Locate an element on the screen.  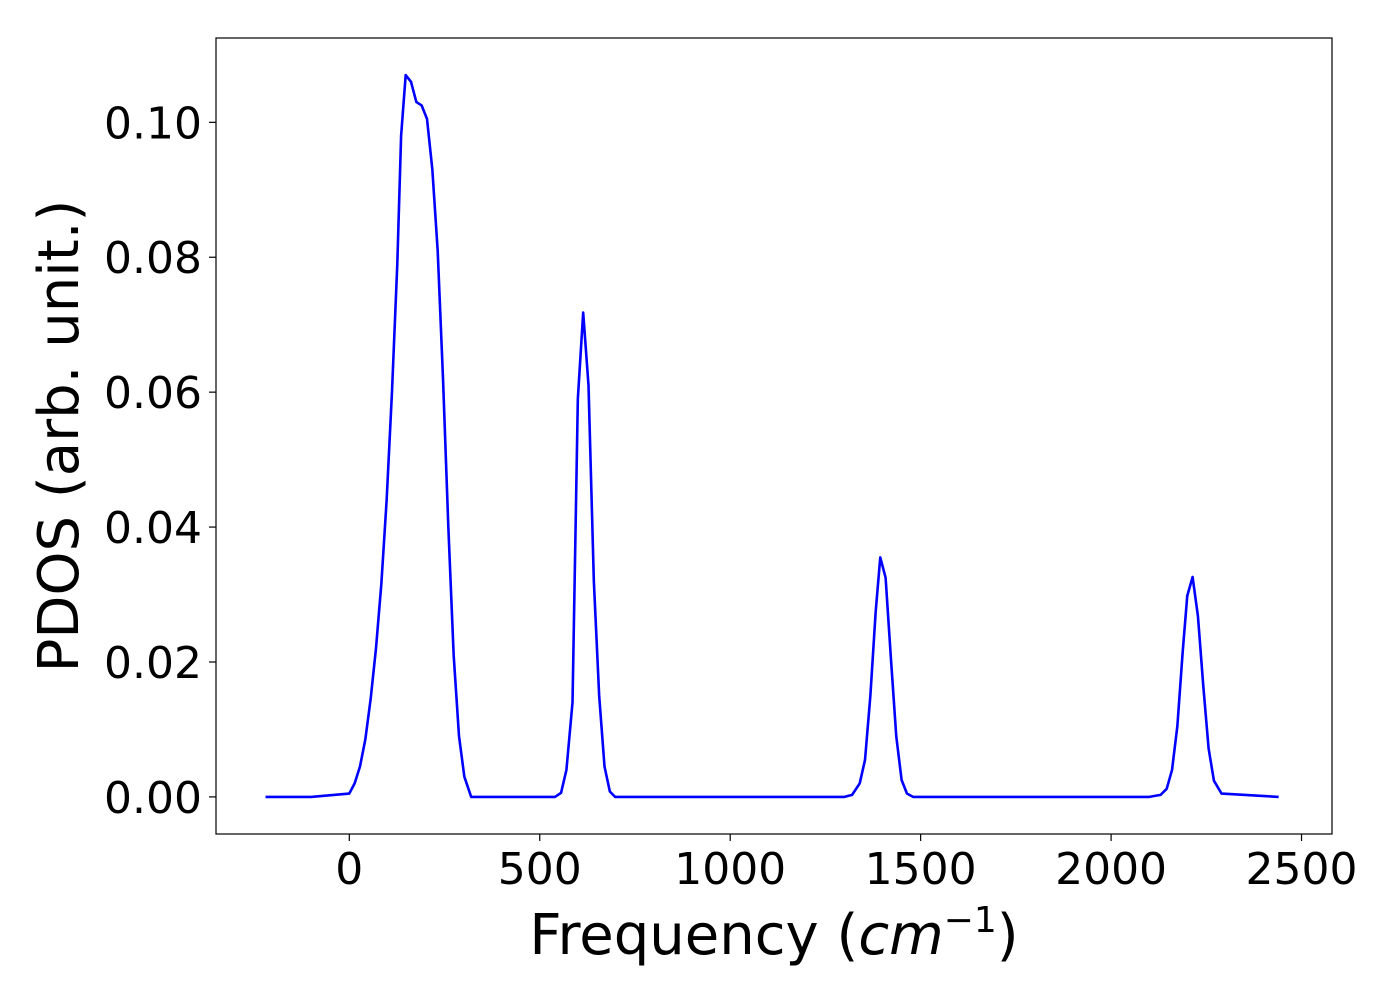
x-tick-label: 0 is located at coordinates (349, 869).